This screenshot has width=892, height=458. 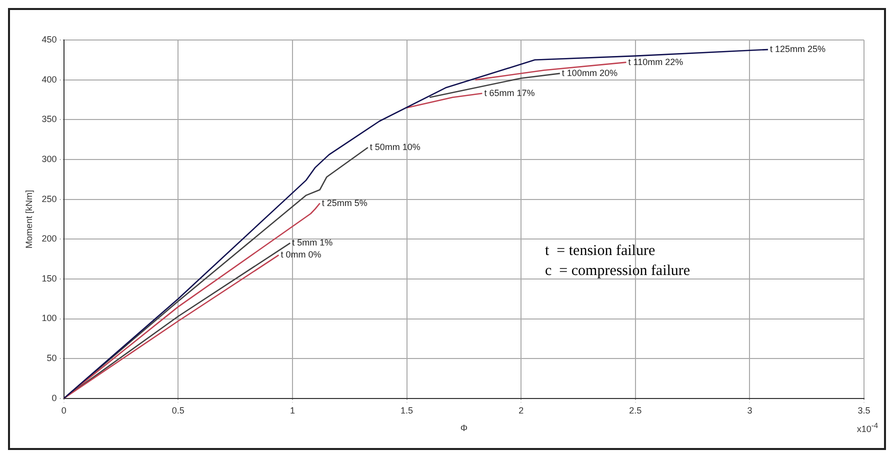 What do you see at coordinates (464, 428) in the screenshot?
I see `x-axis-title: Φ` at bounding box center [464, 428].